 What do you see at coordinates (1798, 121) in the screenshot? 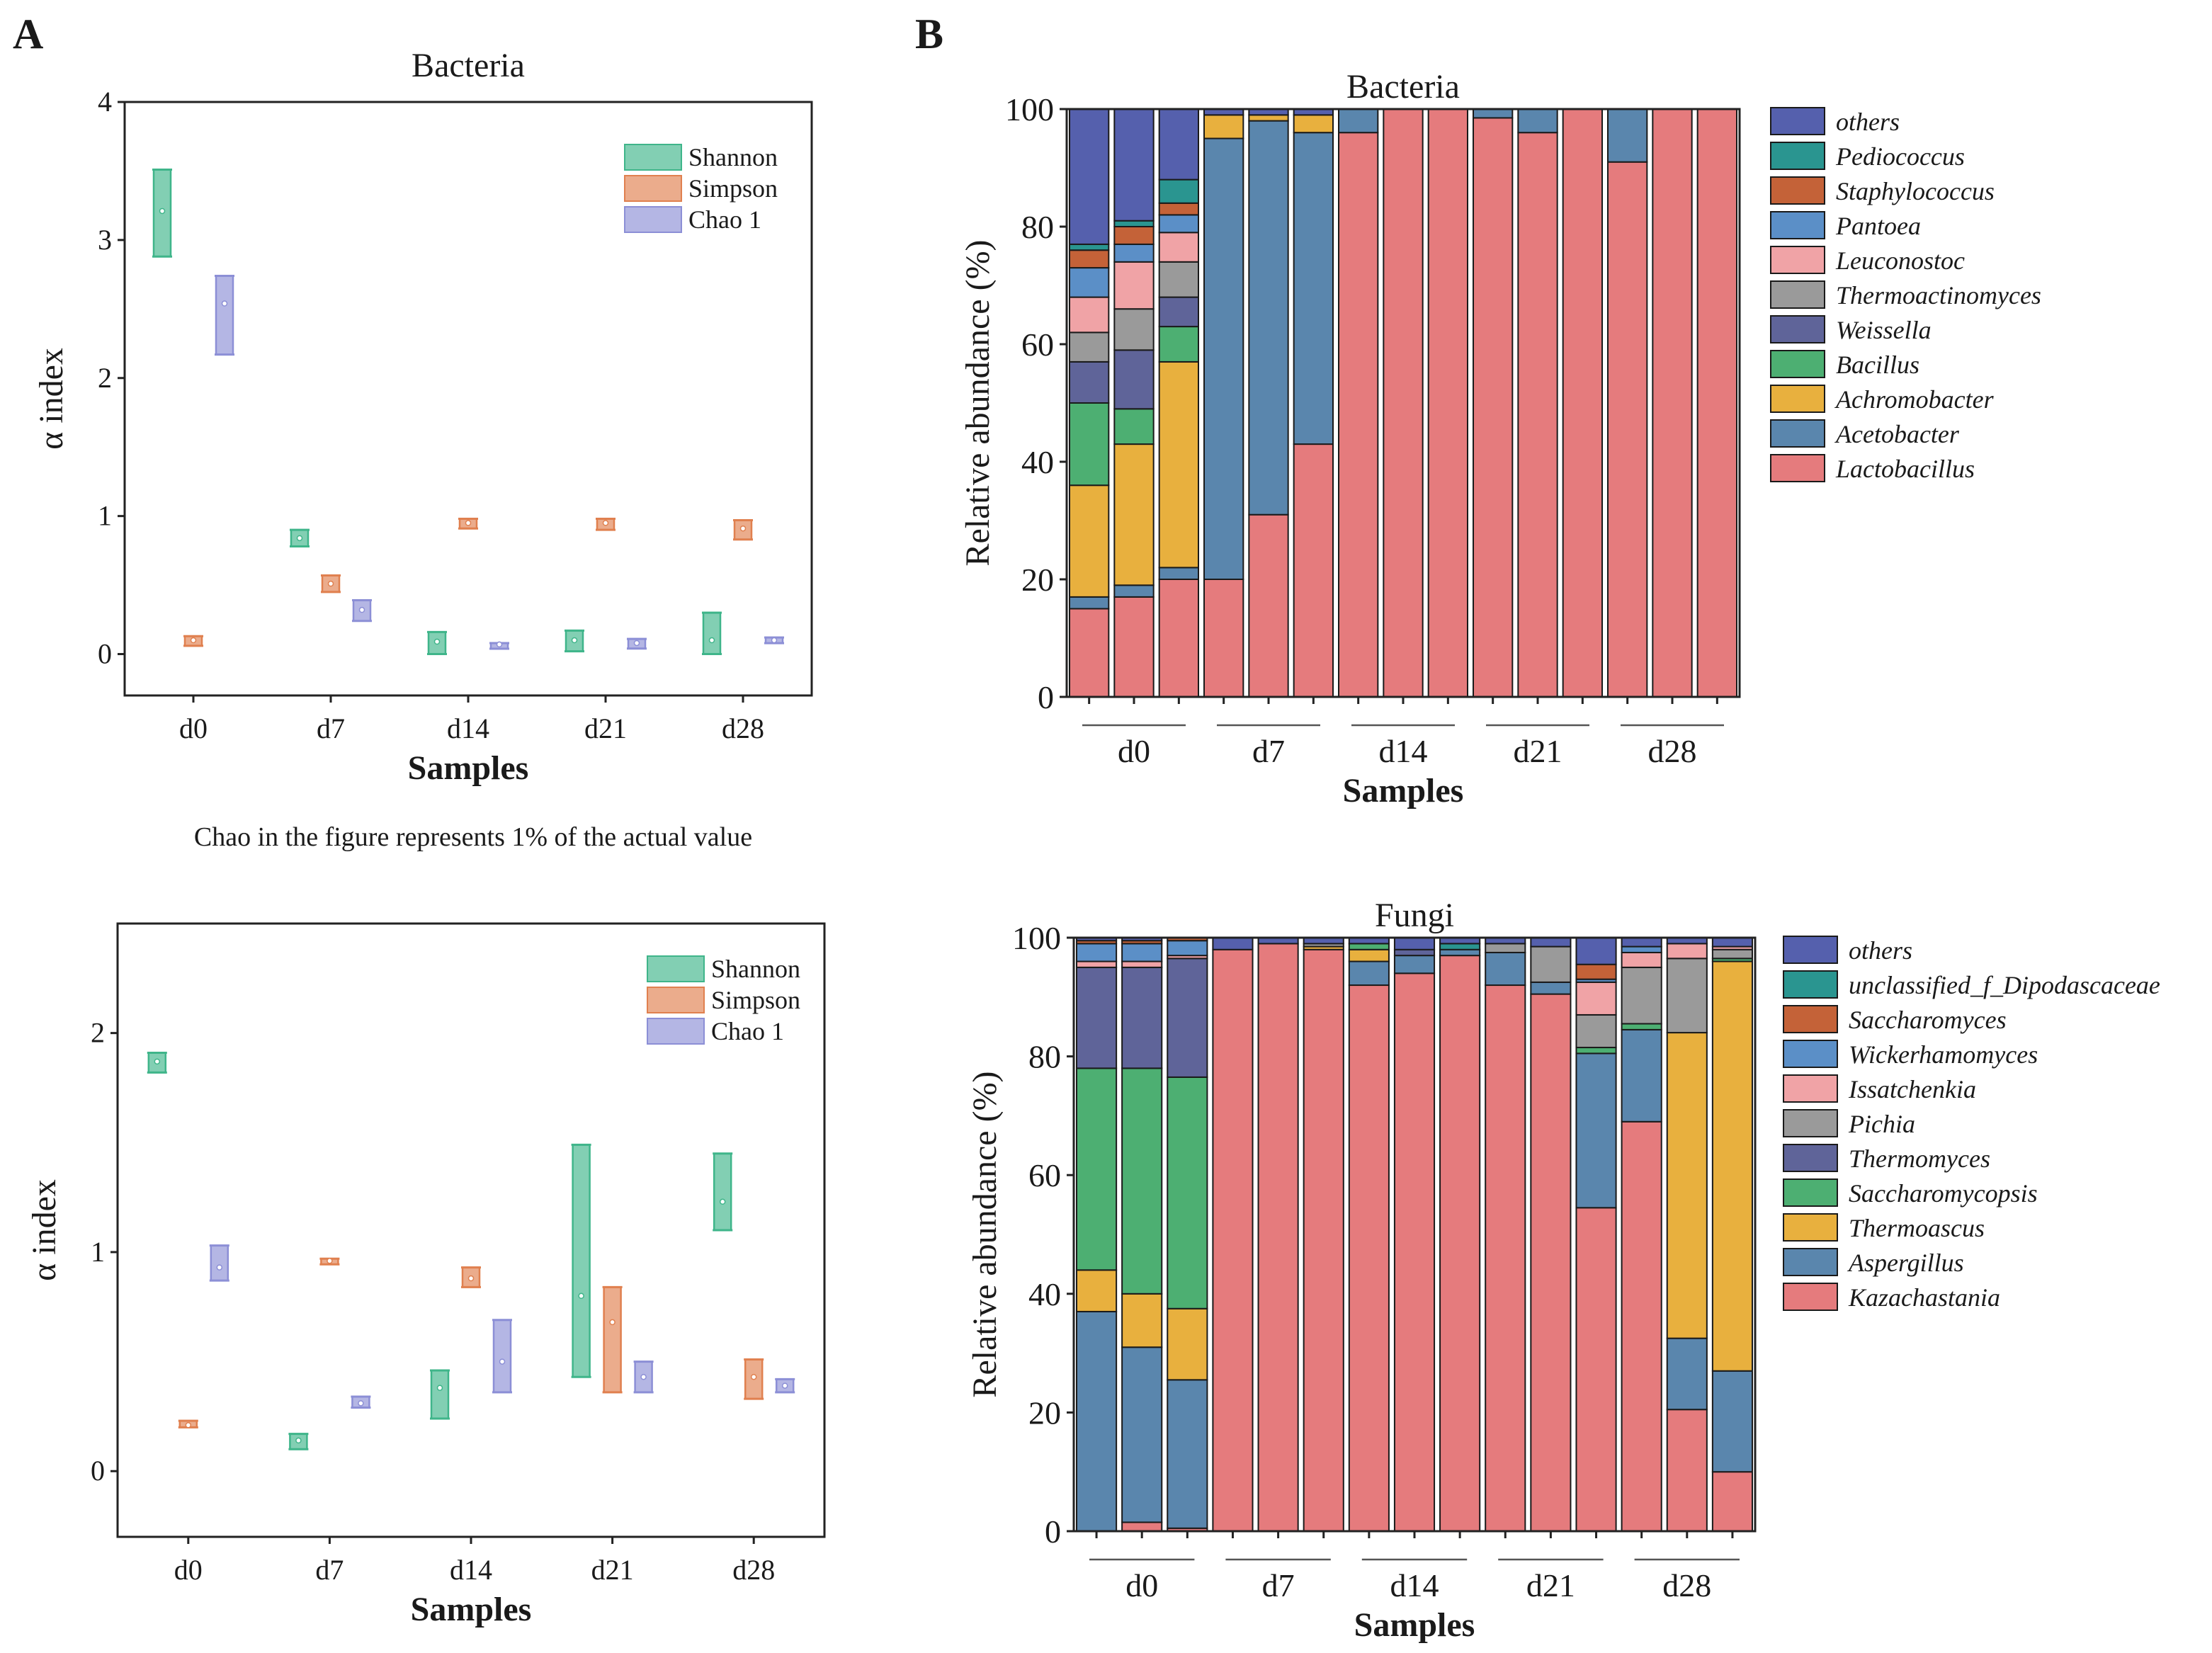
I see `legend-swatch-others` at bounding box center [1798, 121].